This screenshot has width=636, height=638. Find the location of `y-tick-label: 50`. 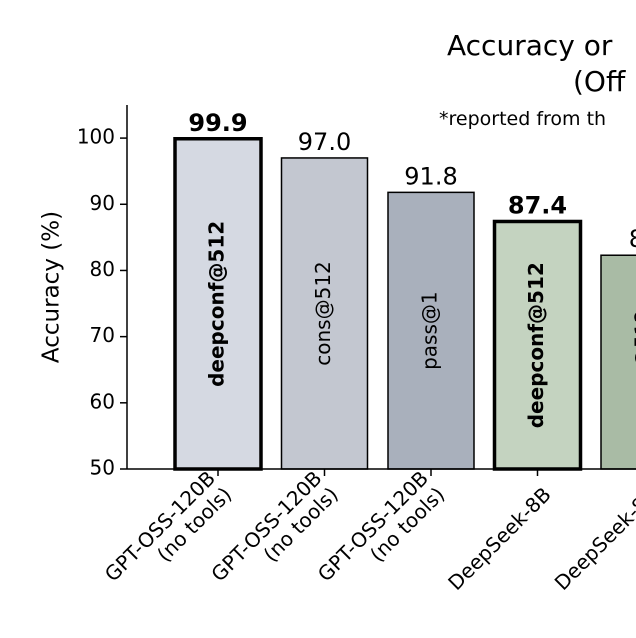

y-tick-label: 50 is located at coordinates (102, 468).